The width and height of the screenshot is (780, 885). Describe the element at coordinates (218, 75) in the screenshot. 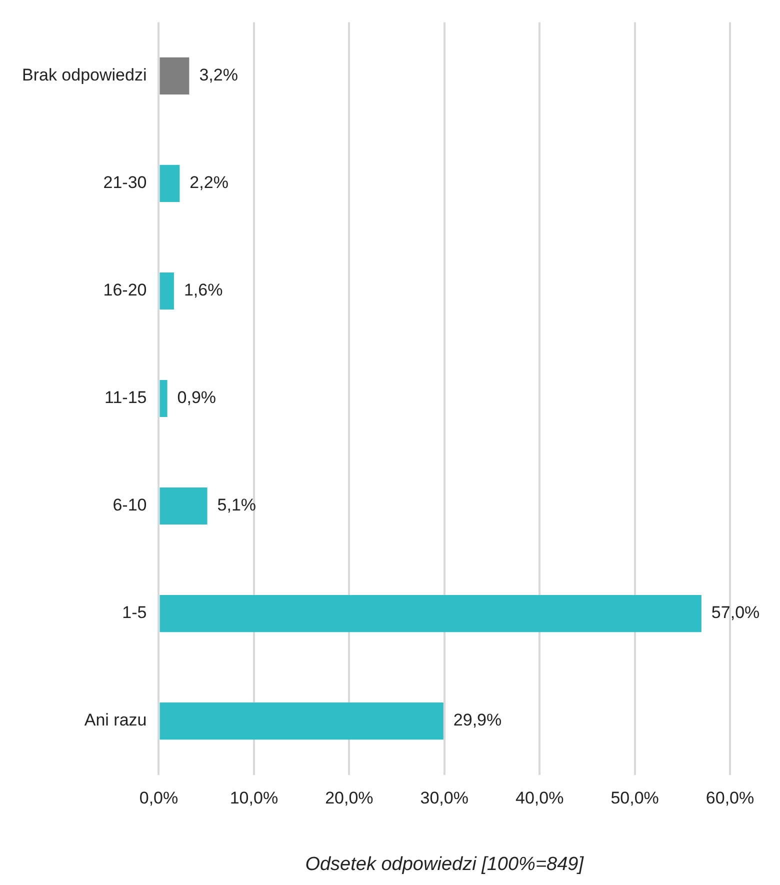

I see `data-label: 3,2%` at that location.